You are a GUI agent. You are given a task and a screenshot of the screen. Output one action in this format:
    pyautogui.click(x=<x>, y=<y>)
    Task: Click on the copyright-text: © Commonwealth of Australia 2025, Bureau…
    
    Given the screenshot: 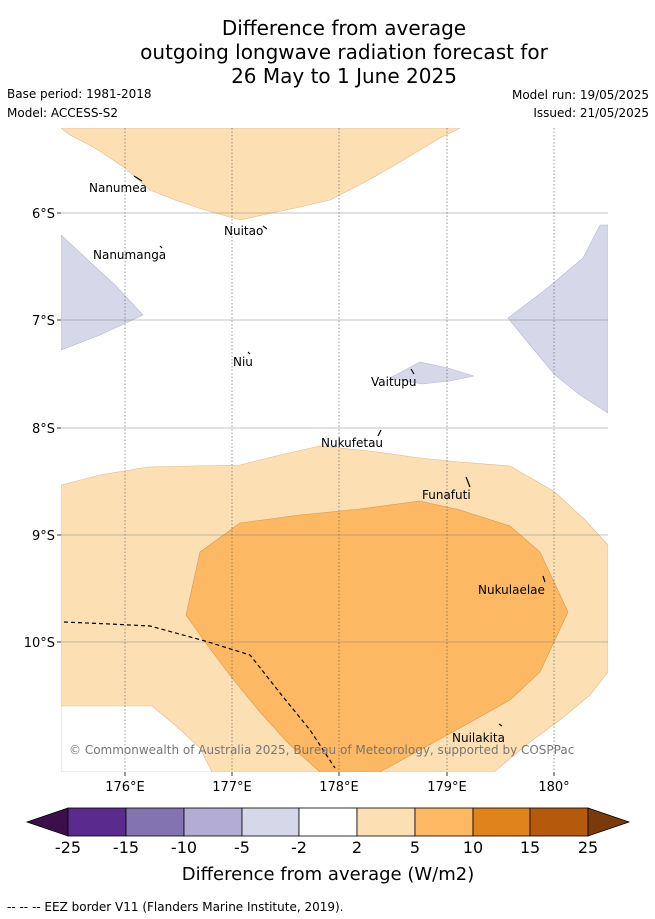 What is the action you would take?
    pyautogui.click(x=321, y=750)
    